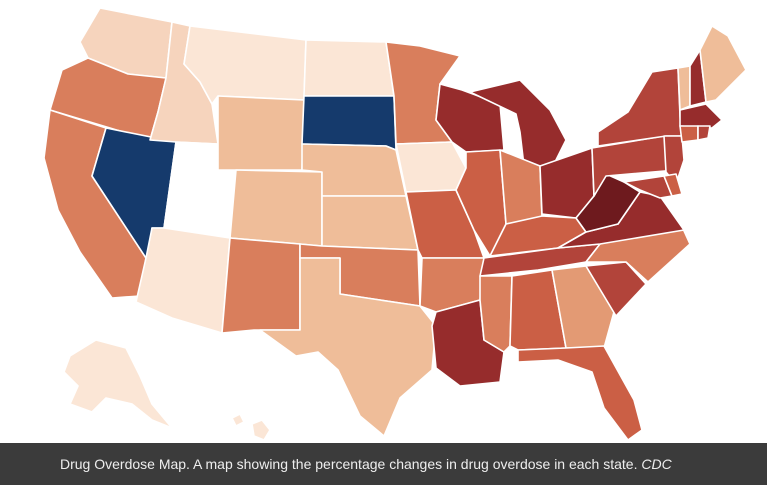 Image resolution: width=767 pixels, height=485 pixels. What do you see at coordinates (261, 133) in the screenshot?
I see `state-wyoming` at bounding box center [261, 133].